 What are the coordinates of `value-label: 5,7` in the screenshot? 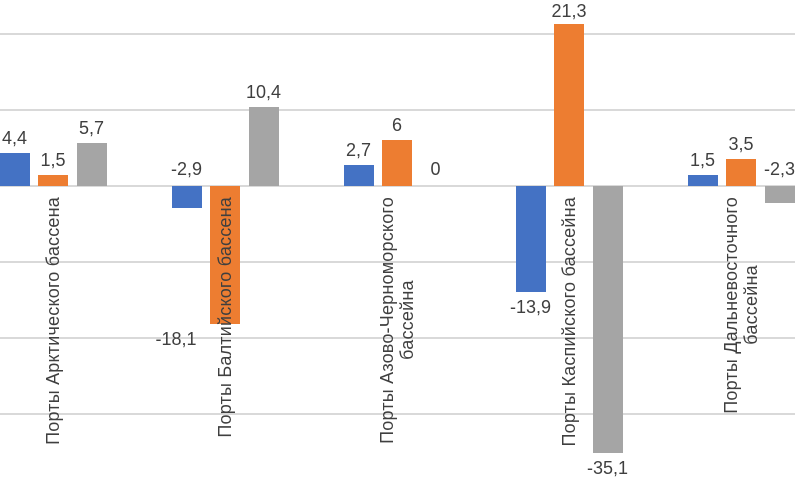 It's located at (91, 127).